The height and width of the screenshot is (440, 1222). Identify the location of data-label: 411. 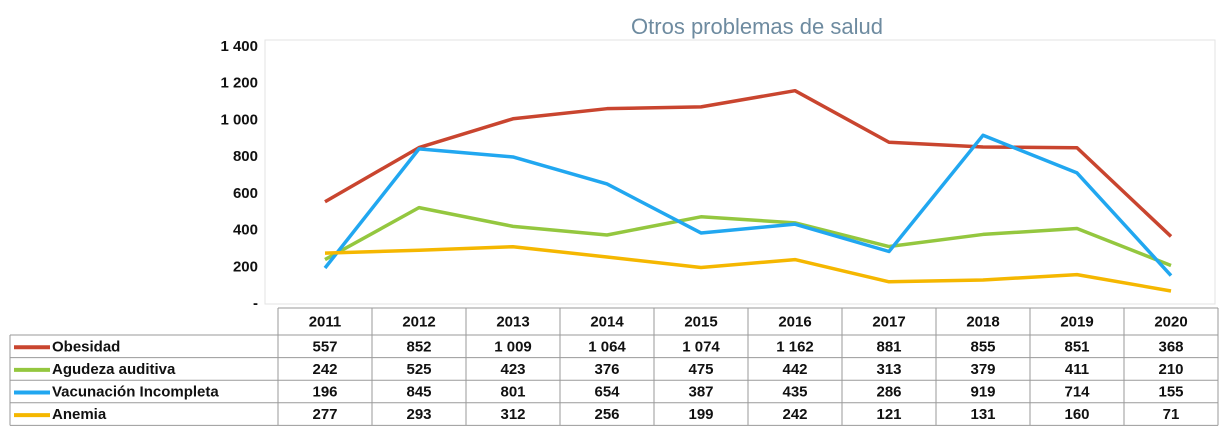
(1077, 369).